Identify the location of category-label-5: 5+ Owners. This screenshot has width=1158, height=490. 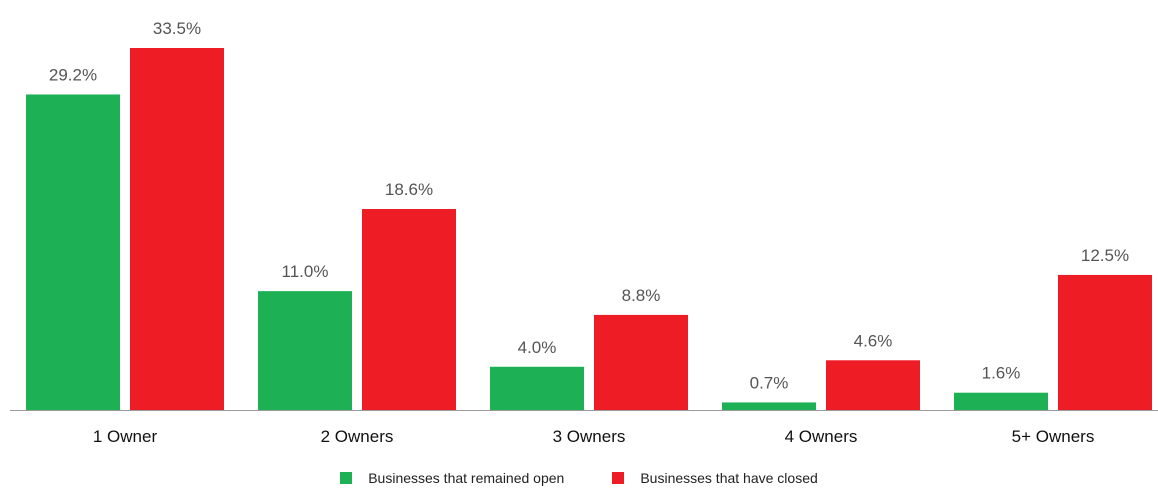
(1053, 436).